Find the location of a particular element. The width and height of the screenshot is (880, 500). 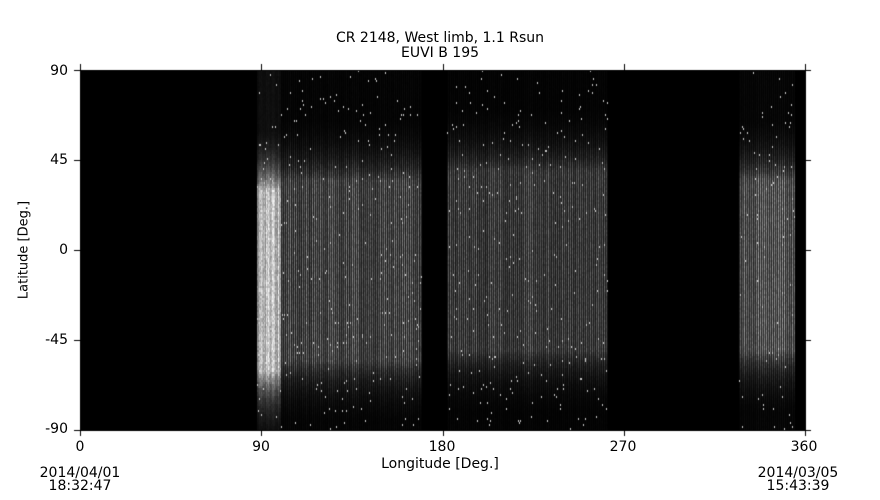

chart-title: CR 2148, West limb, 1.1 Rsun is located at coordinates (440, 38).